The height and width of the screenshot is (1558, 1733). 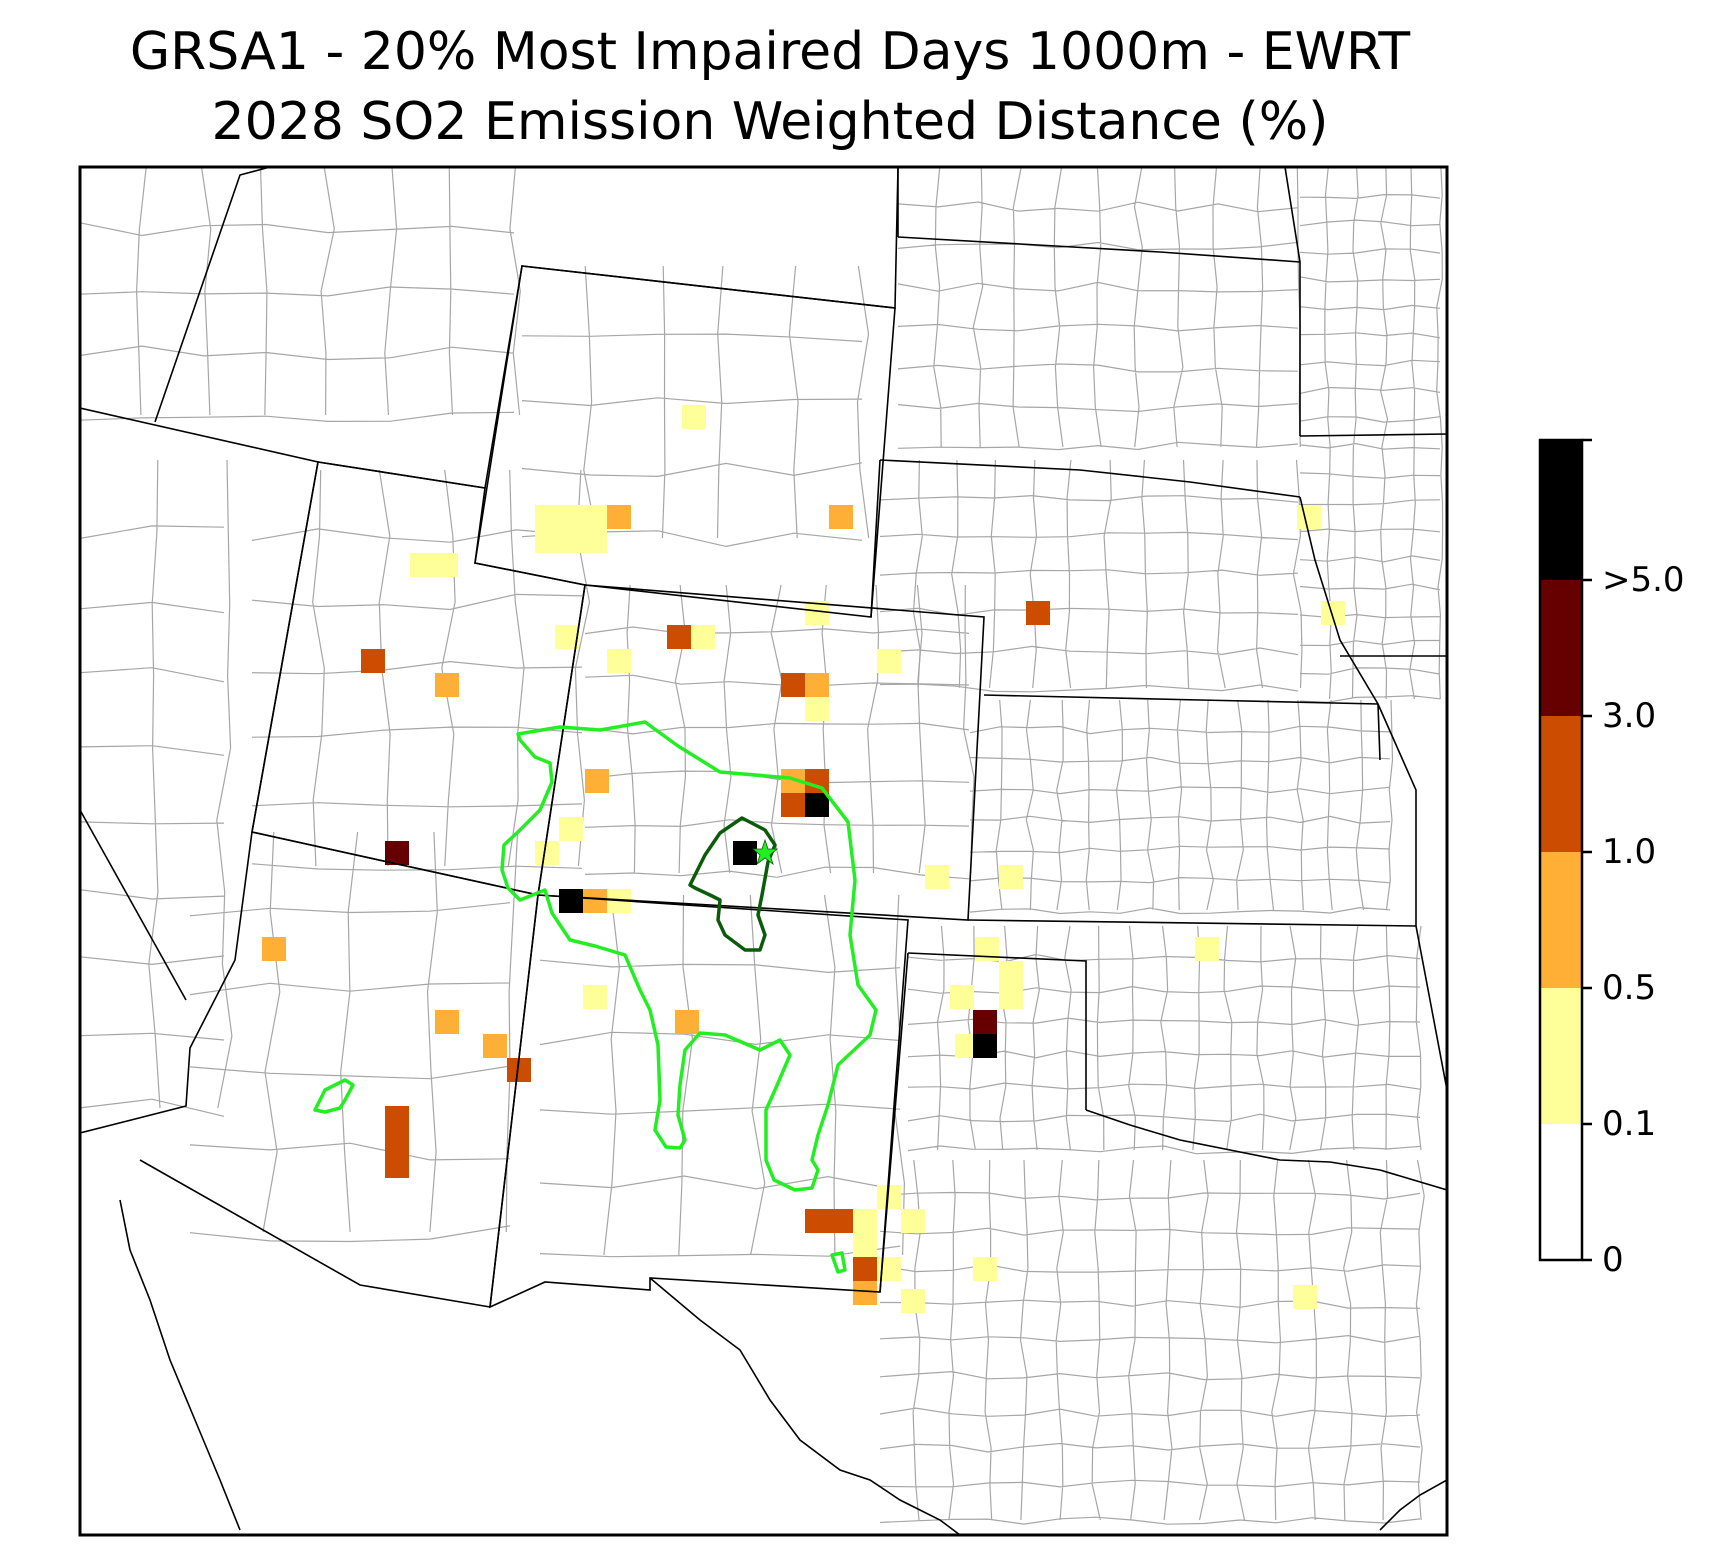 I want to click on state-border-north-dakota-south, so click(x=1099, y=249).